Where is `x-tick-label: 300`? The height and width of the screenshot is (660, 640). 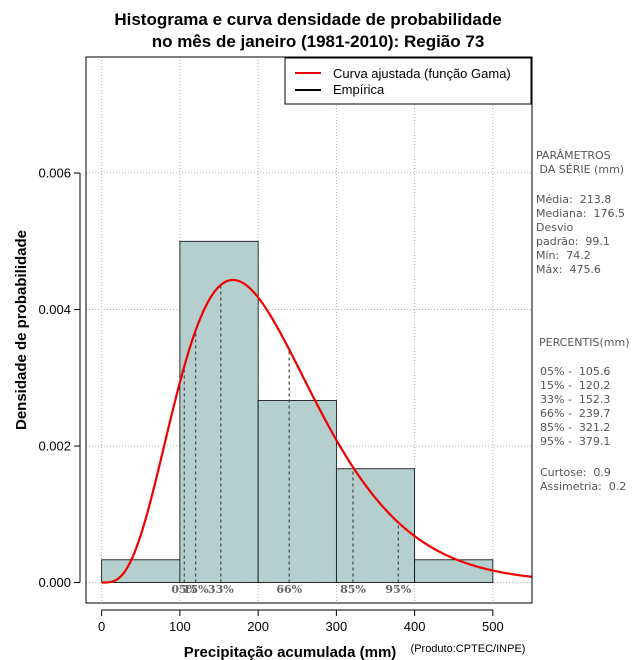
x-tick-label: 300 is located at coordinates (337, 626).